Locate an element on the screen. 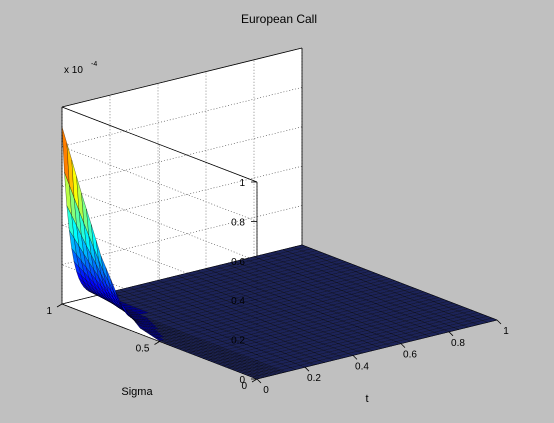 This screenshot has width=554, height=423. y-tick-label: 0.5 is located at coordinates (143, 349).